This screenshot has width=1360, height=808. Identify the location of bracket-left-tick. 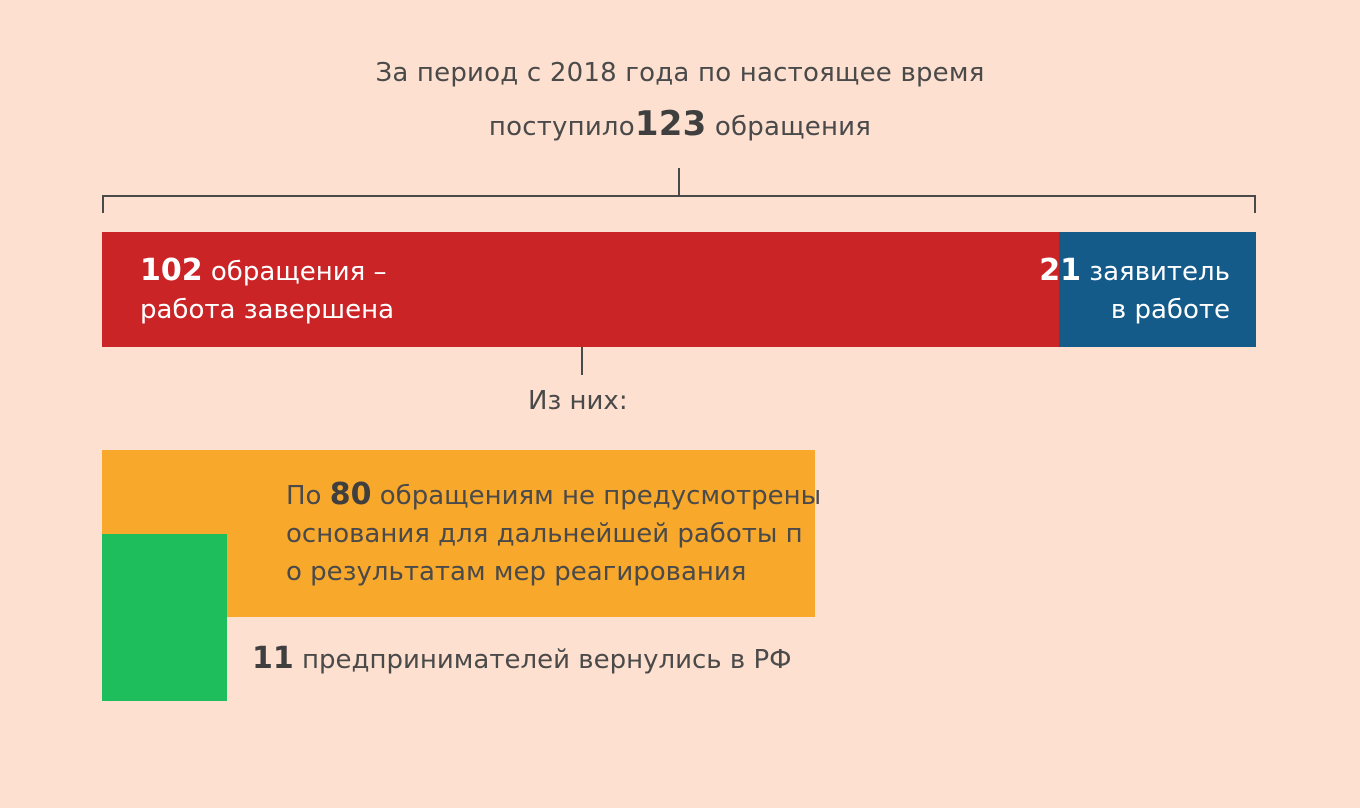
(103, 204).